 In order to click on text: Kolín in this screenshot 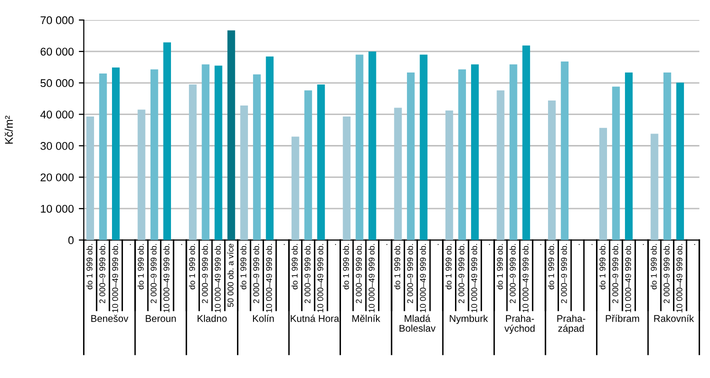, I will do `click(263, 318)`.